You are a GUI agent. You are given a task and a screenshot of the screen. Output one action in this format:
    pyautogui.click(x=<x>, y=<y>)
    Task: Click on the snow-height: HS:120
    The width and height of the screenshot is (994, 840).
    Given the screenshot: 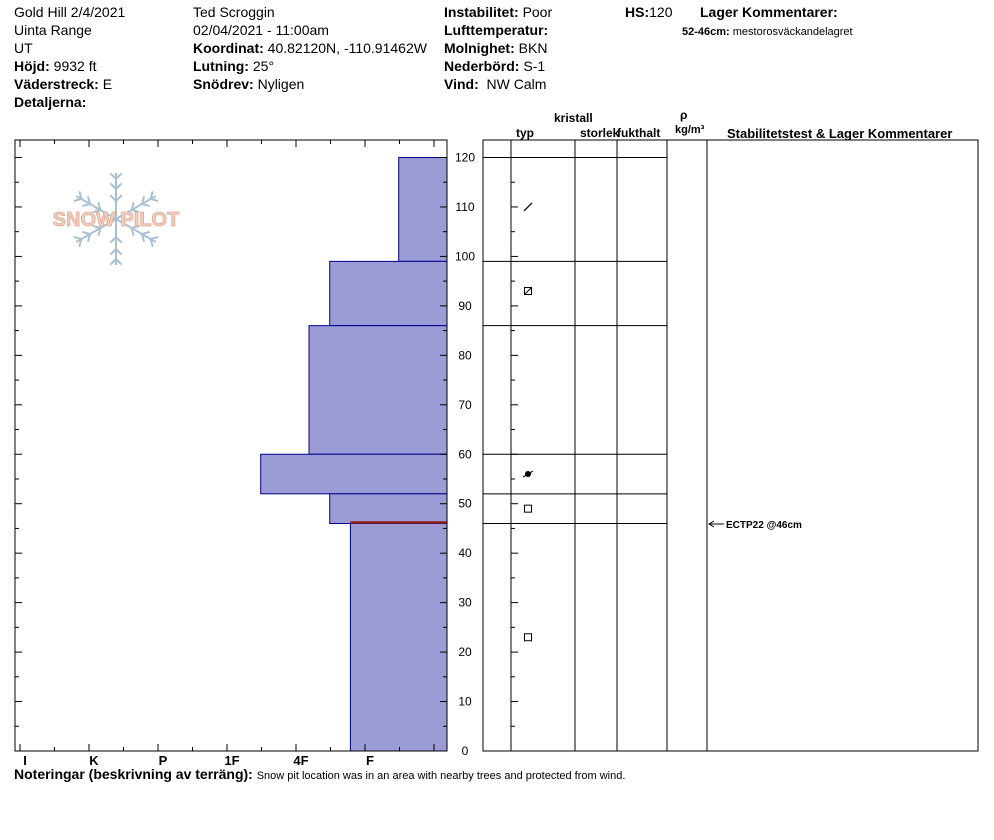 What is the action you would take?
    pyautogui.click(x=649, y=12)
    